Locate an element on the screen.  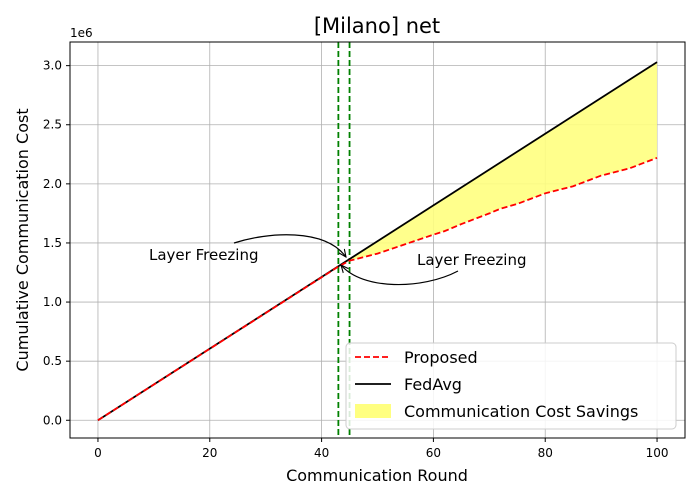
y-scale-label: 1e6 is located at coordinates (81, 33).